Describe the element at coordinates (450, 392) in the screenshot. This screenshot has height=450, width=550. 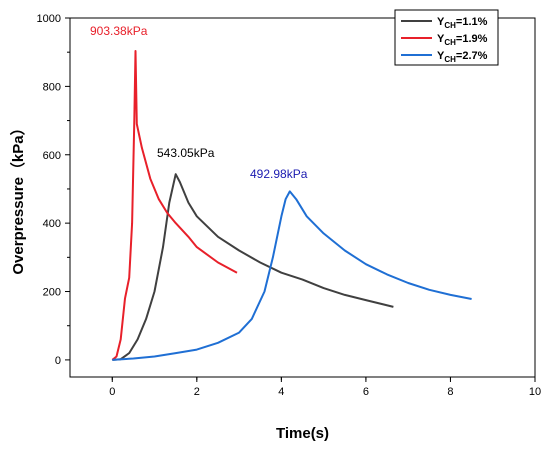
I see `x-tick-label: 8` at that location.